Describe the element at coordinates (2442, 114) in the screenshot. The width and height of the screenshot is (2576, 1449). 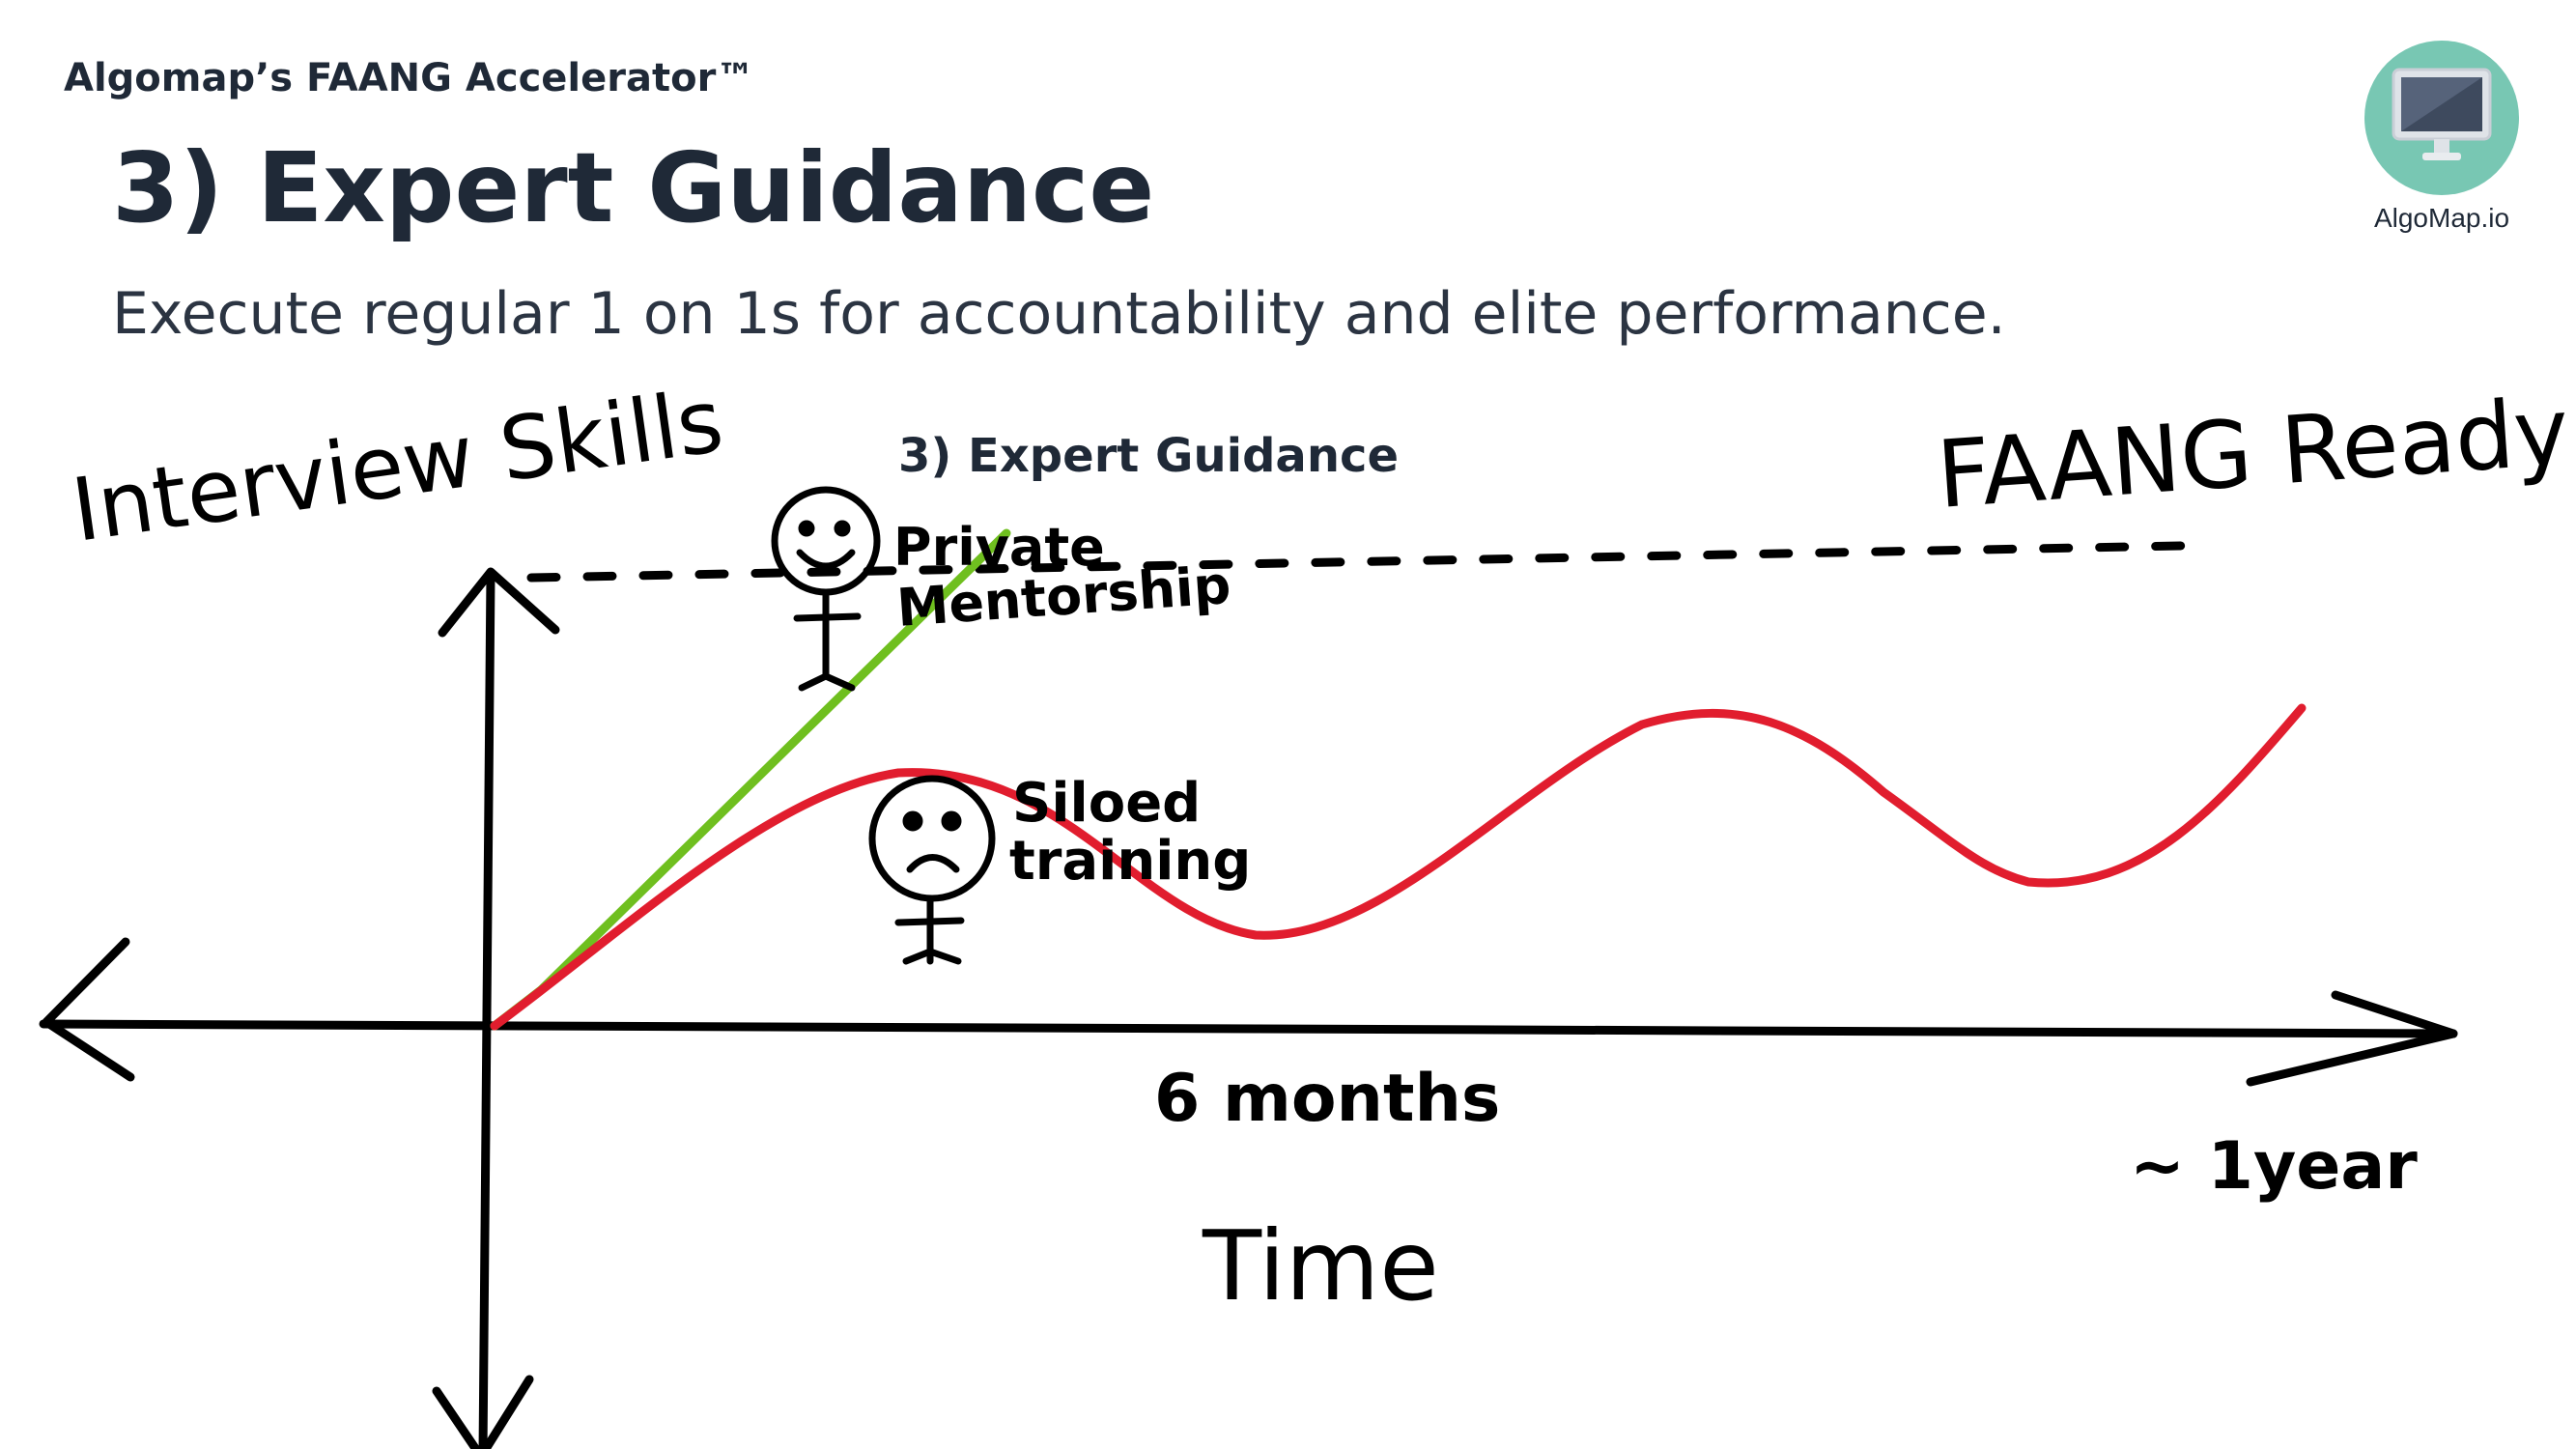
I see `monitor-icon` at that location.